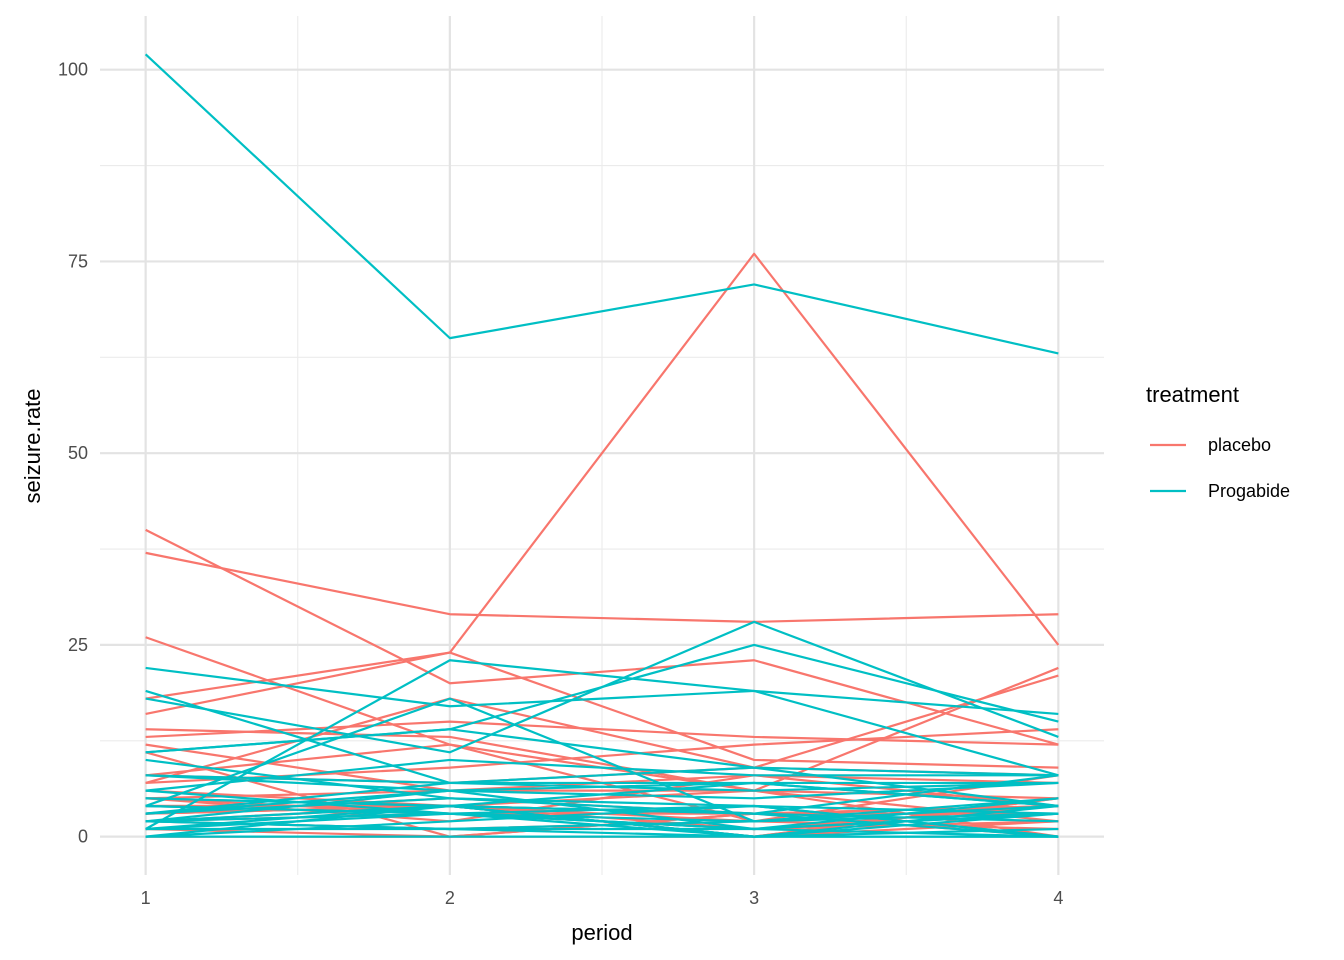 The height and width of the screenshot is (960, 1344). Describe the element at coordinates (1249, 491) in the screenshot. I see `legend-label-progabide: Progabide` at that location.